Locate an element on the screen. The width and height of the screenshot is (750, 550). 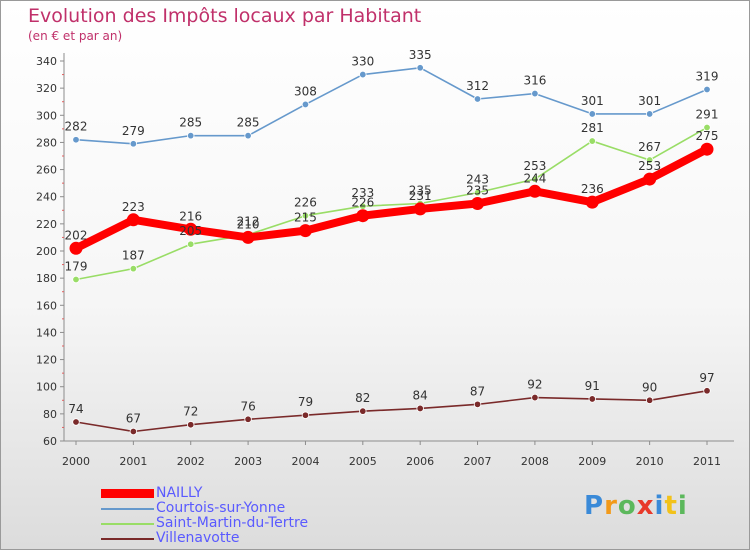
data-label: 216 is located at coordinates (190, 216).